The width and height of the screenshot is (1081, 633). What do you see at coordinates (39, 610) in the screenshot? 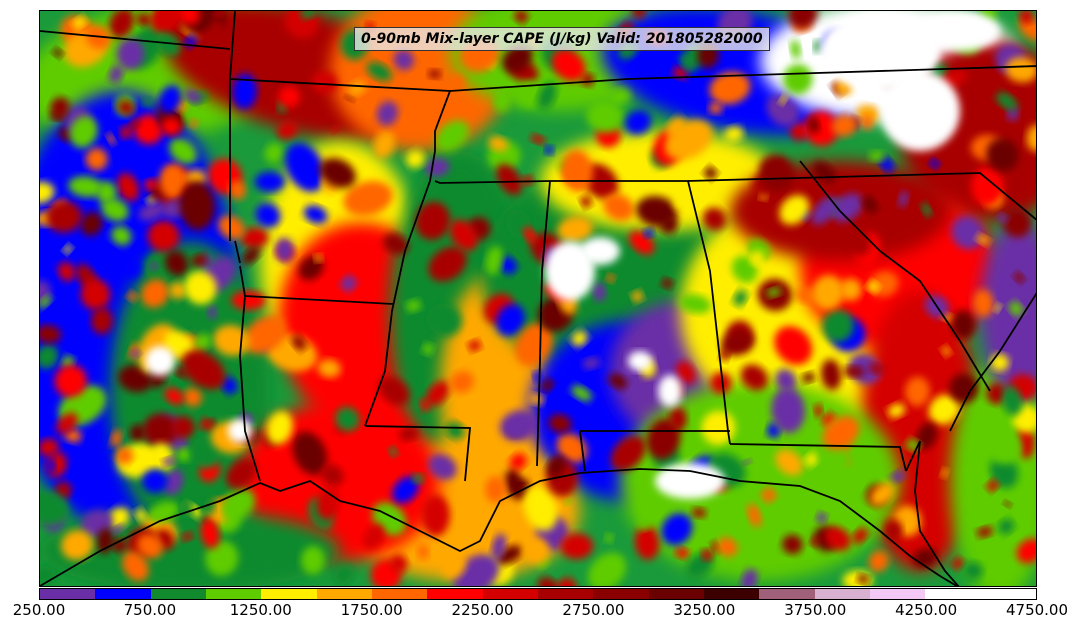
I see `colorbar-tick-label: 250.00` at bounding box center [39, 610].